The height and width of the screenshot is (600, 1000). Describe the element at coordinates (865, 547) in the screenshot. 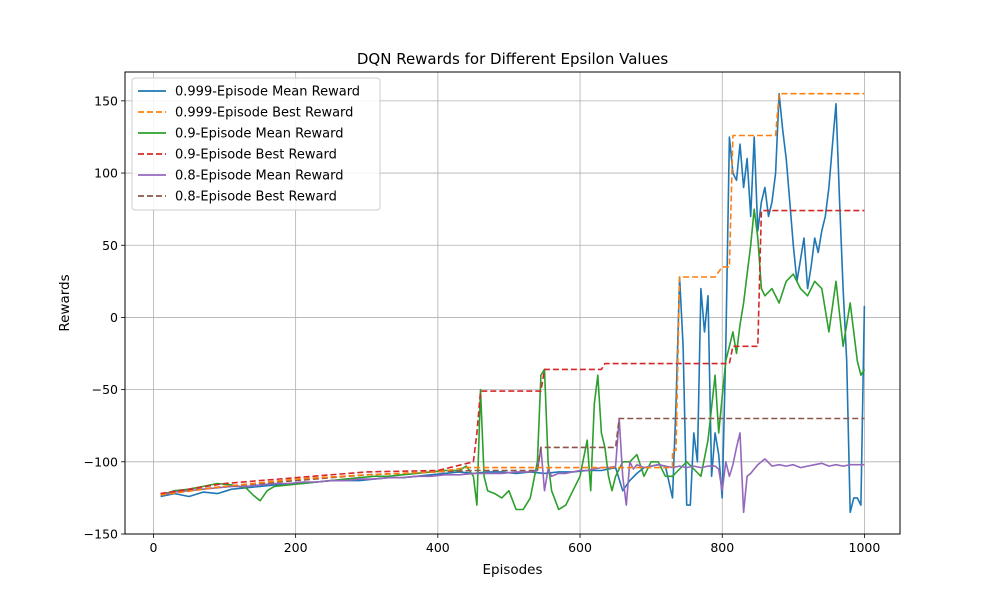

I see `x-tick-label: 1000` at that location.